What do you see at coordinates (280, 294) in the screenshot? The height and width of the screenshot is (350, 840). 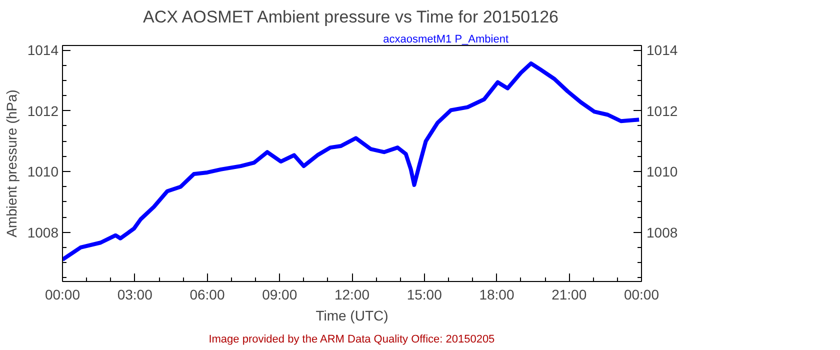 I see `x-tick-label: 09:00` at bounding box center [280, 294].